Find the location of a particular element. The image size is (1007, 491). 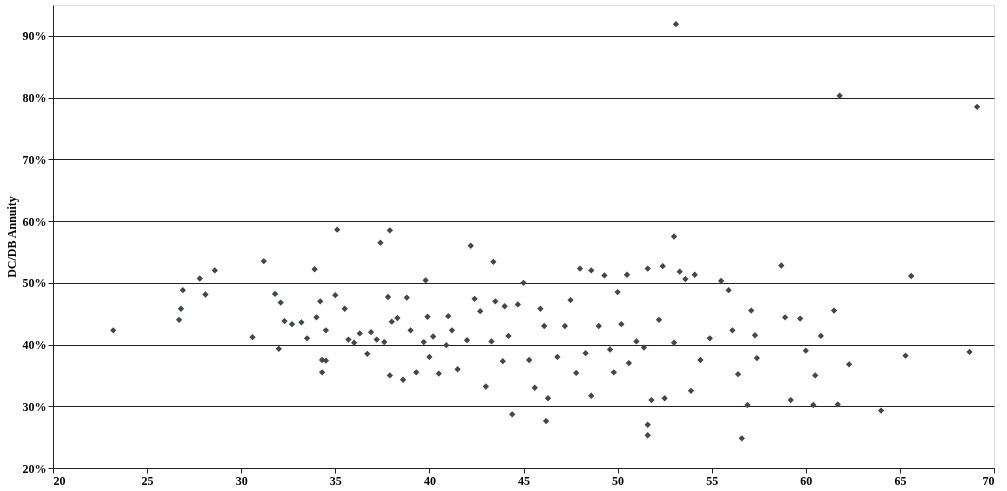

y-tick-label: 70% is located at coordinates (34, 159).